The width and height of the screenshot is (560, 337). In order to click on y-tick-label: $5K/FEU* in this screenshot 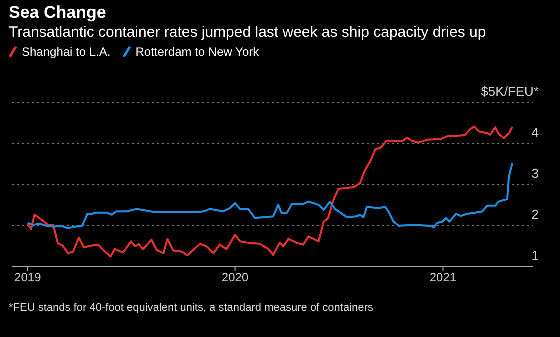, I will do `click(510, 91)`.